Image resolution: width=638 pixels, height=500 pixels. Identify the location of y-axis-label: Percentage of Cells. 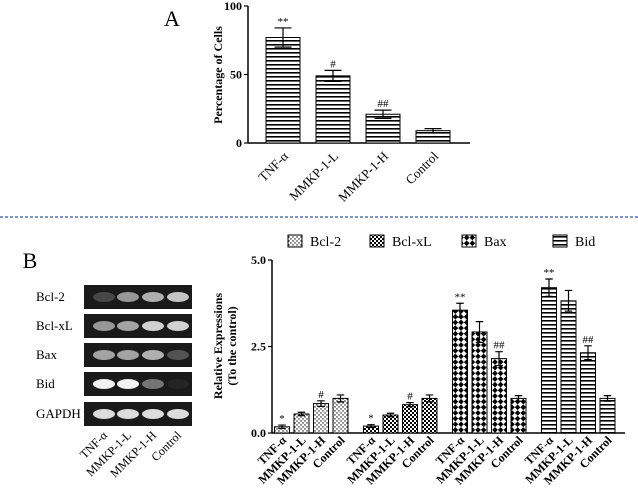
(218, 75).